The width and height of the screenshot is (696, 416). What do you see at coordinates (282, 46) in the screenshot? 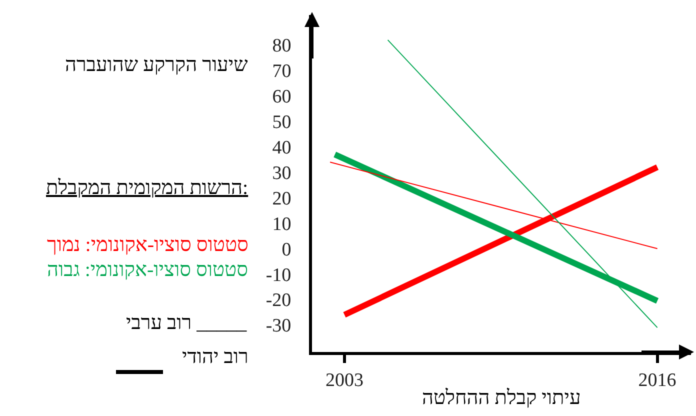
I see `y-tick-label: 80` at bounding box center [282, 46].